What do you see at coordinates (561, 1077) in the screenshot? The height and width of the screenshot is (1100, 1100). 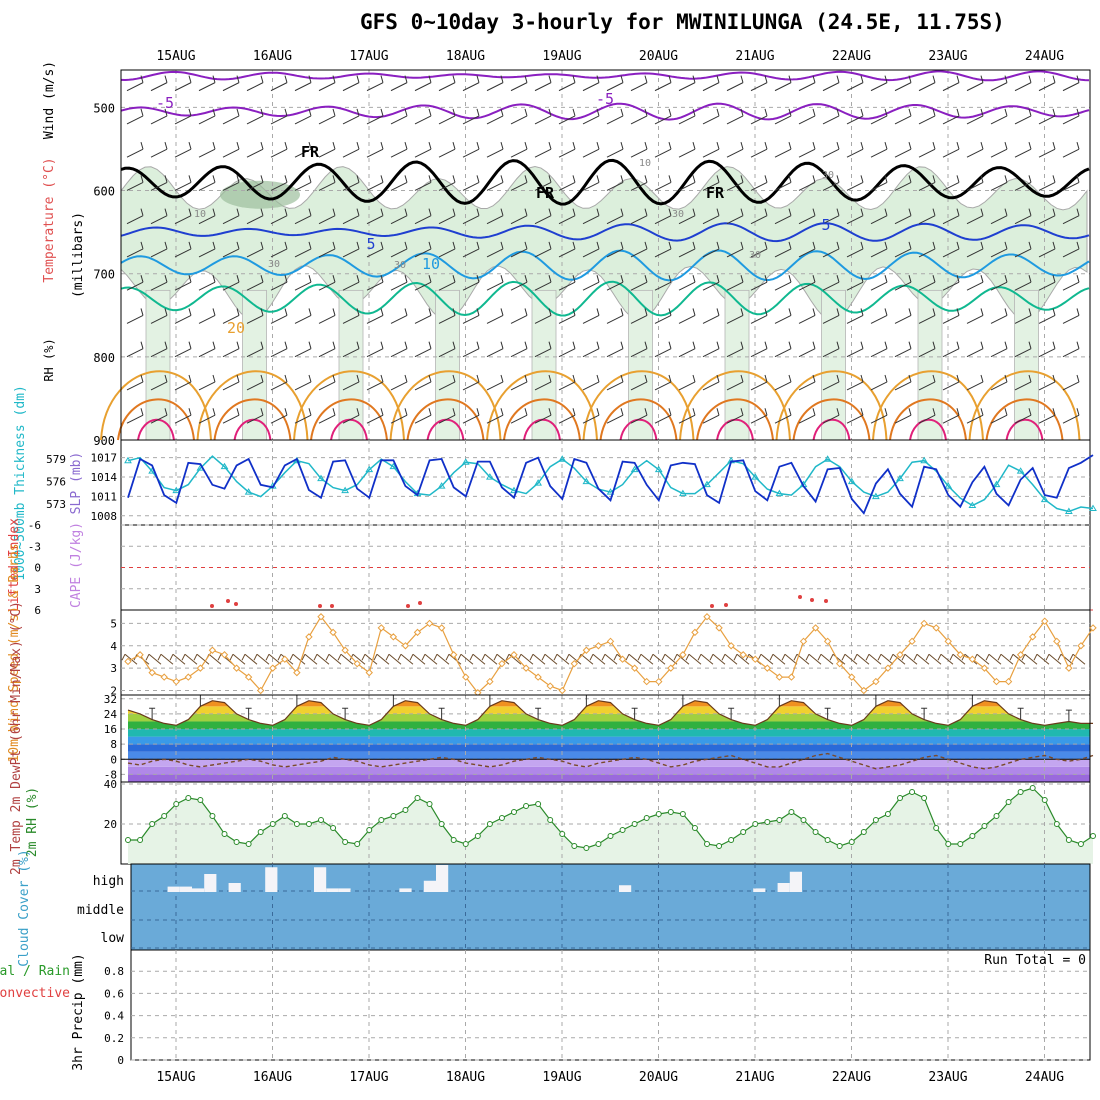 I see `bottom-date-label: 19AUG` at bounding box center [561, 1077].